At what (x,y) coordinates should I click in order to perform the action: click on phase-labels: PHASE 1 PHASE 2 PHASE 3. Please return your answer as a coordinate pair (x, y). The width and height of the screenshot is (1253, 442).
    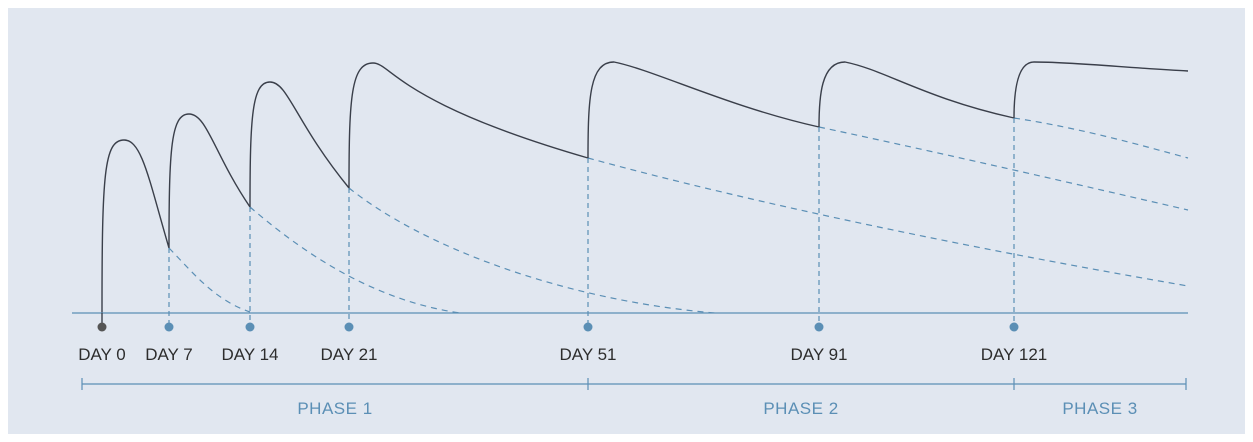
    Looking at the image, I should click on (717, 408).